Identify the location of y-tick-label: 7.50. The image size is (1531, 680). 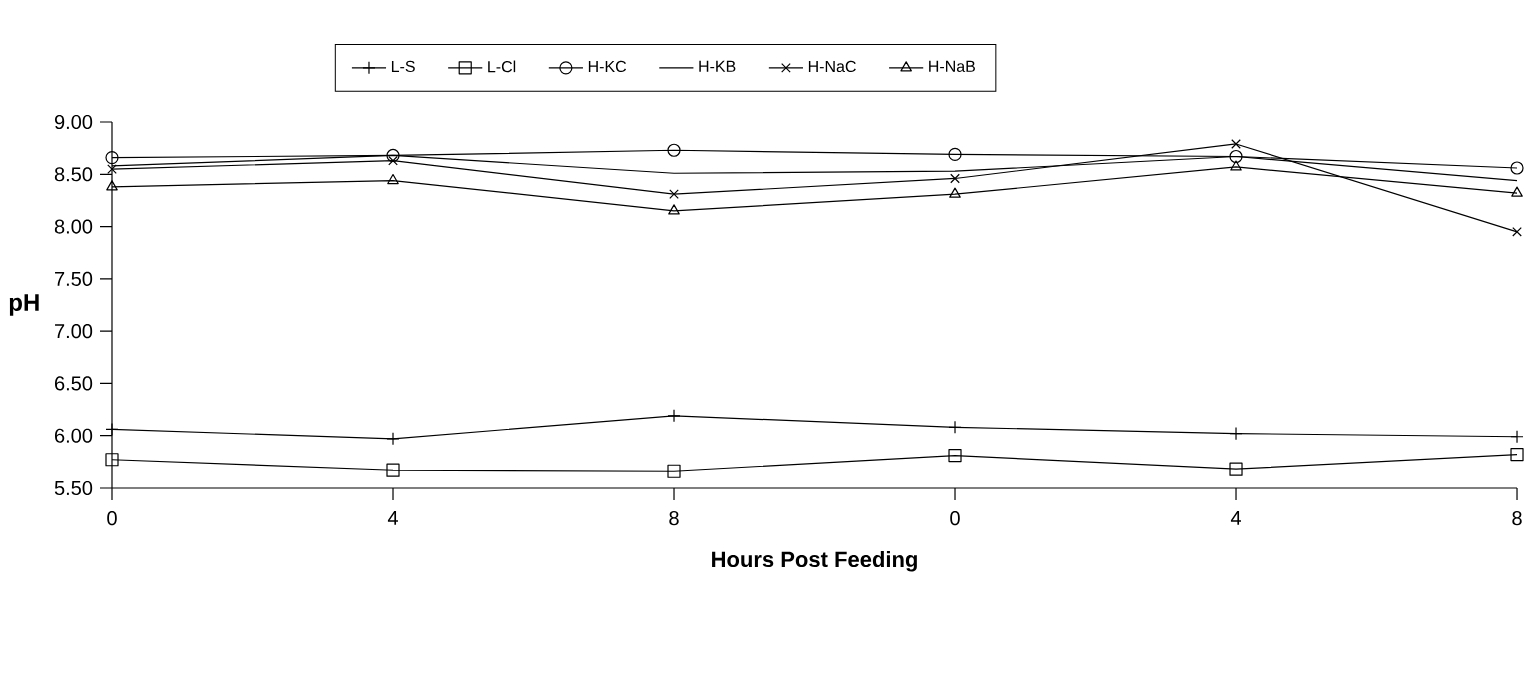
(74, 278).